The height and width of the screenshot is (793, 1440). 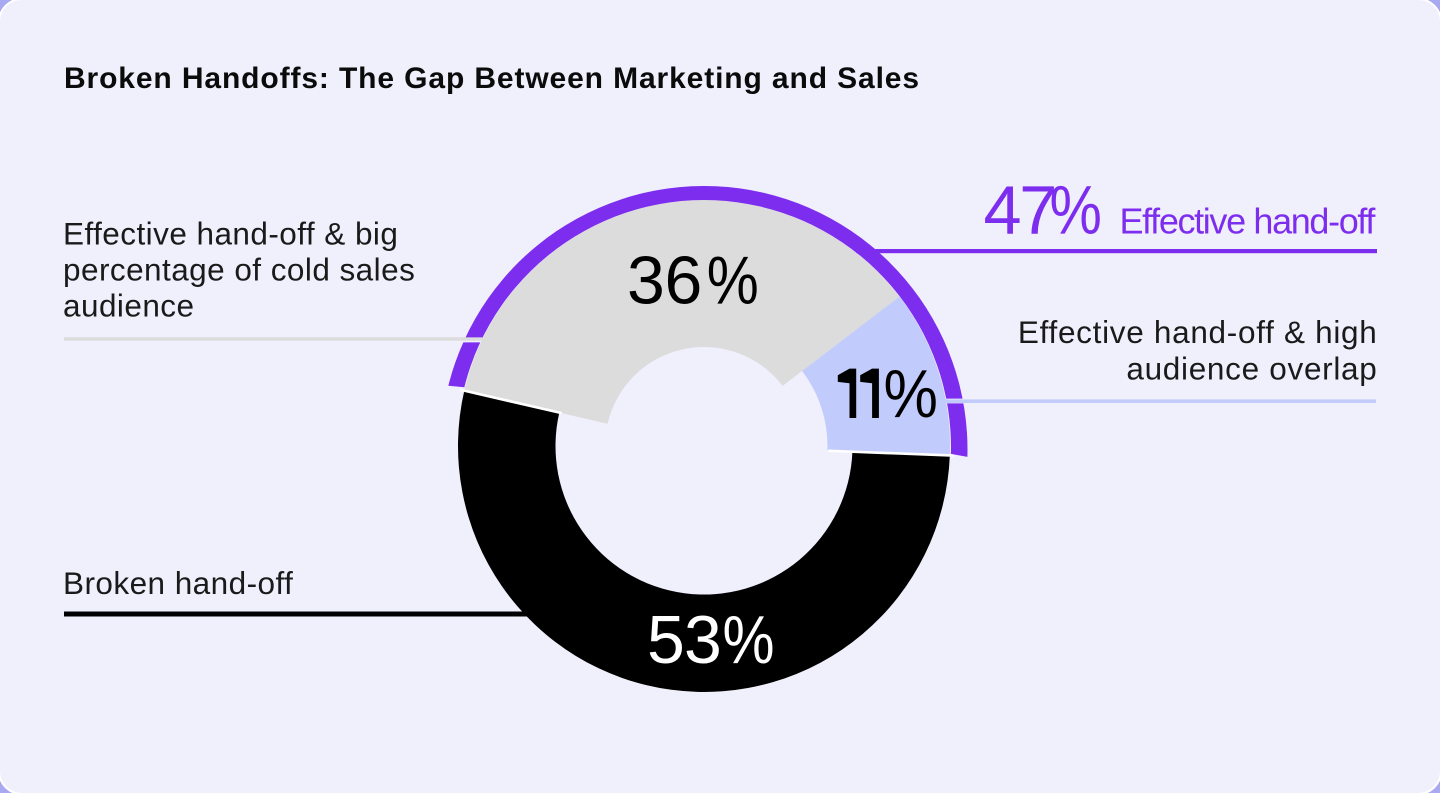 What do you see at coordinates (1251, 369) in the screenshot?
I see `svg-text: audience overlap` at bounding box center [1251, 369].